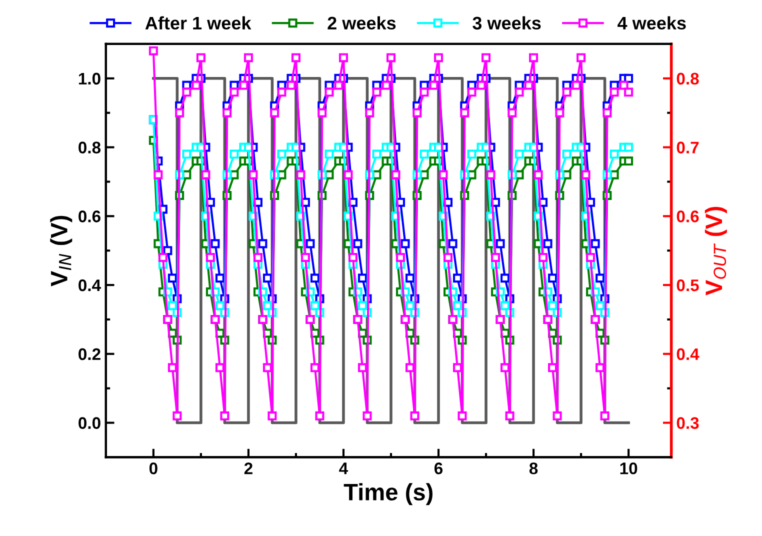  Describe the element at coordinates (89, 78) in the screenshot. I see `y-tick-label: 1.0` at that location.